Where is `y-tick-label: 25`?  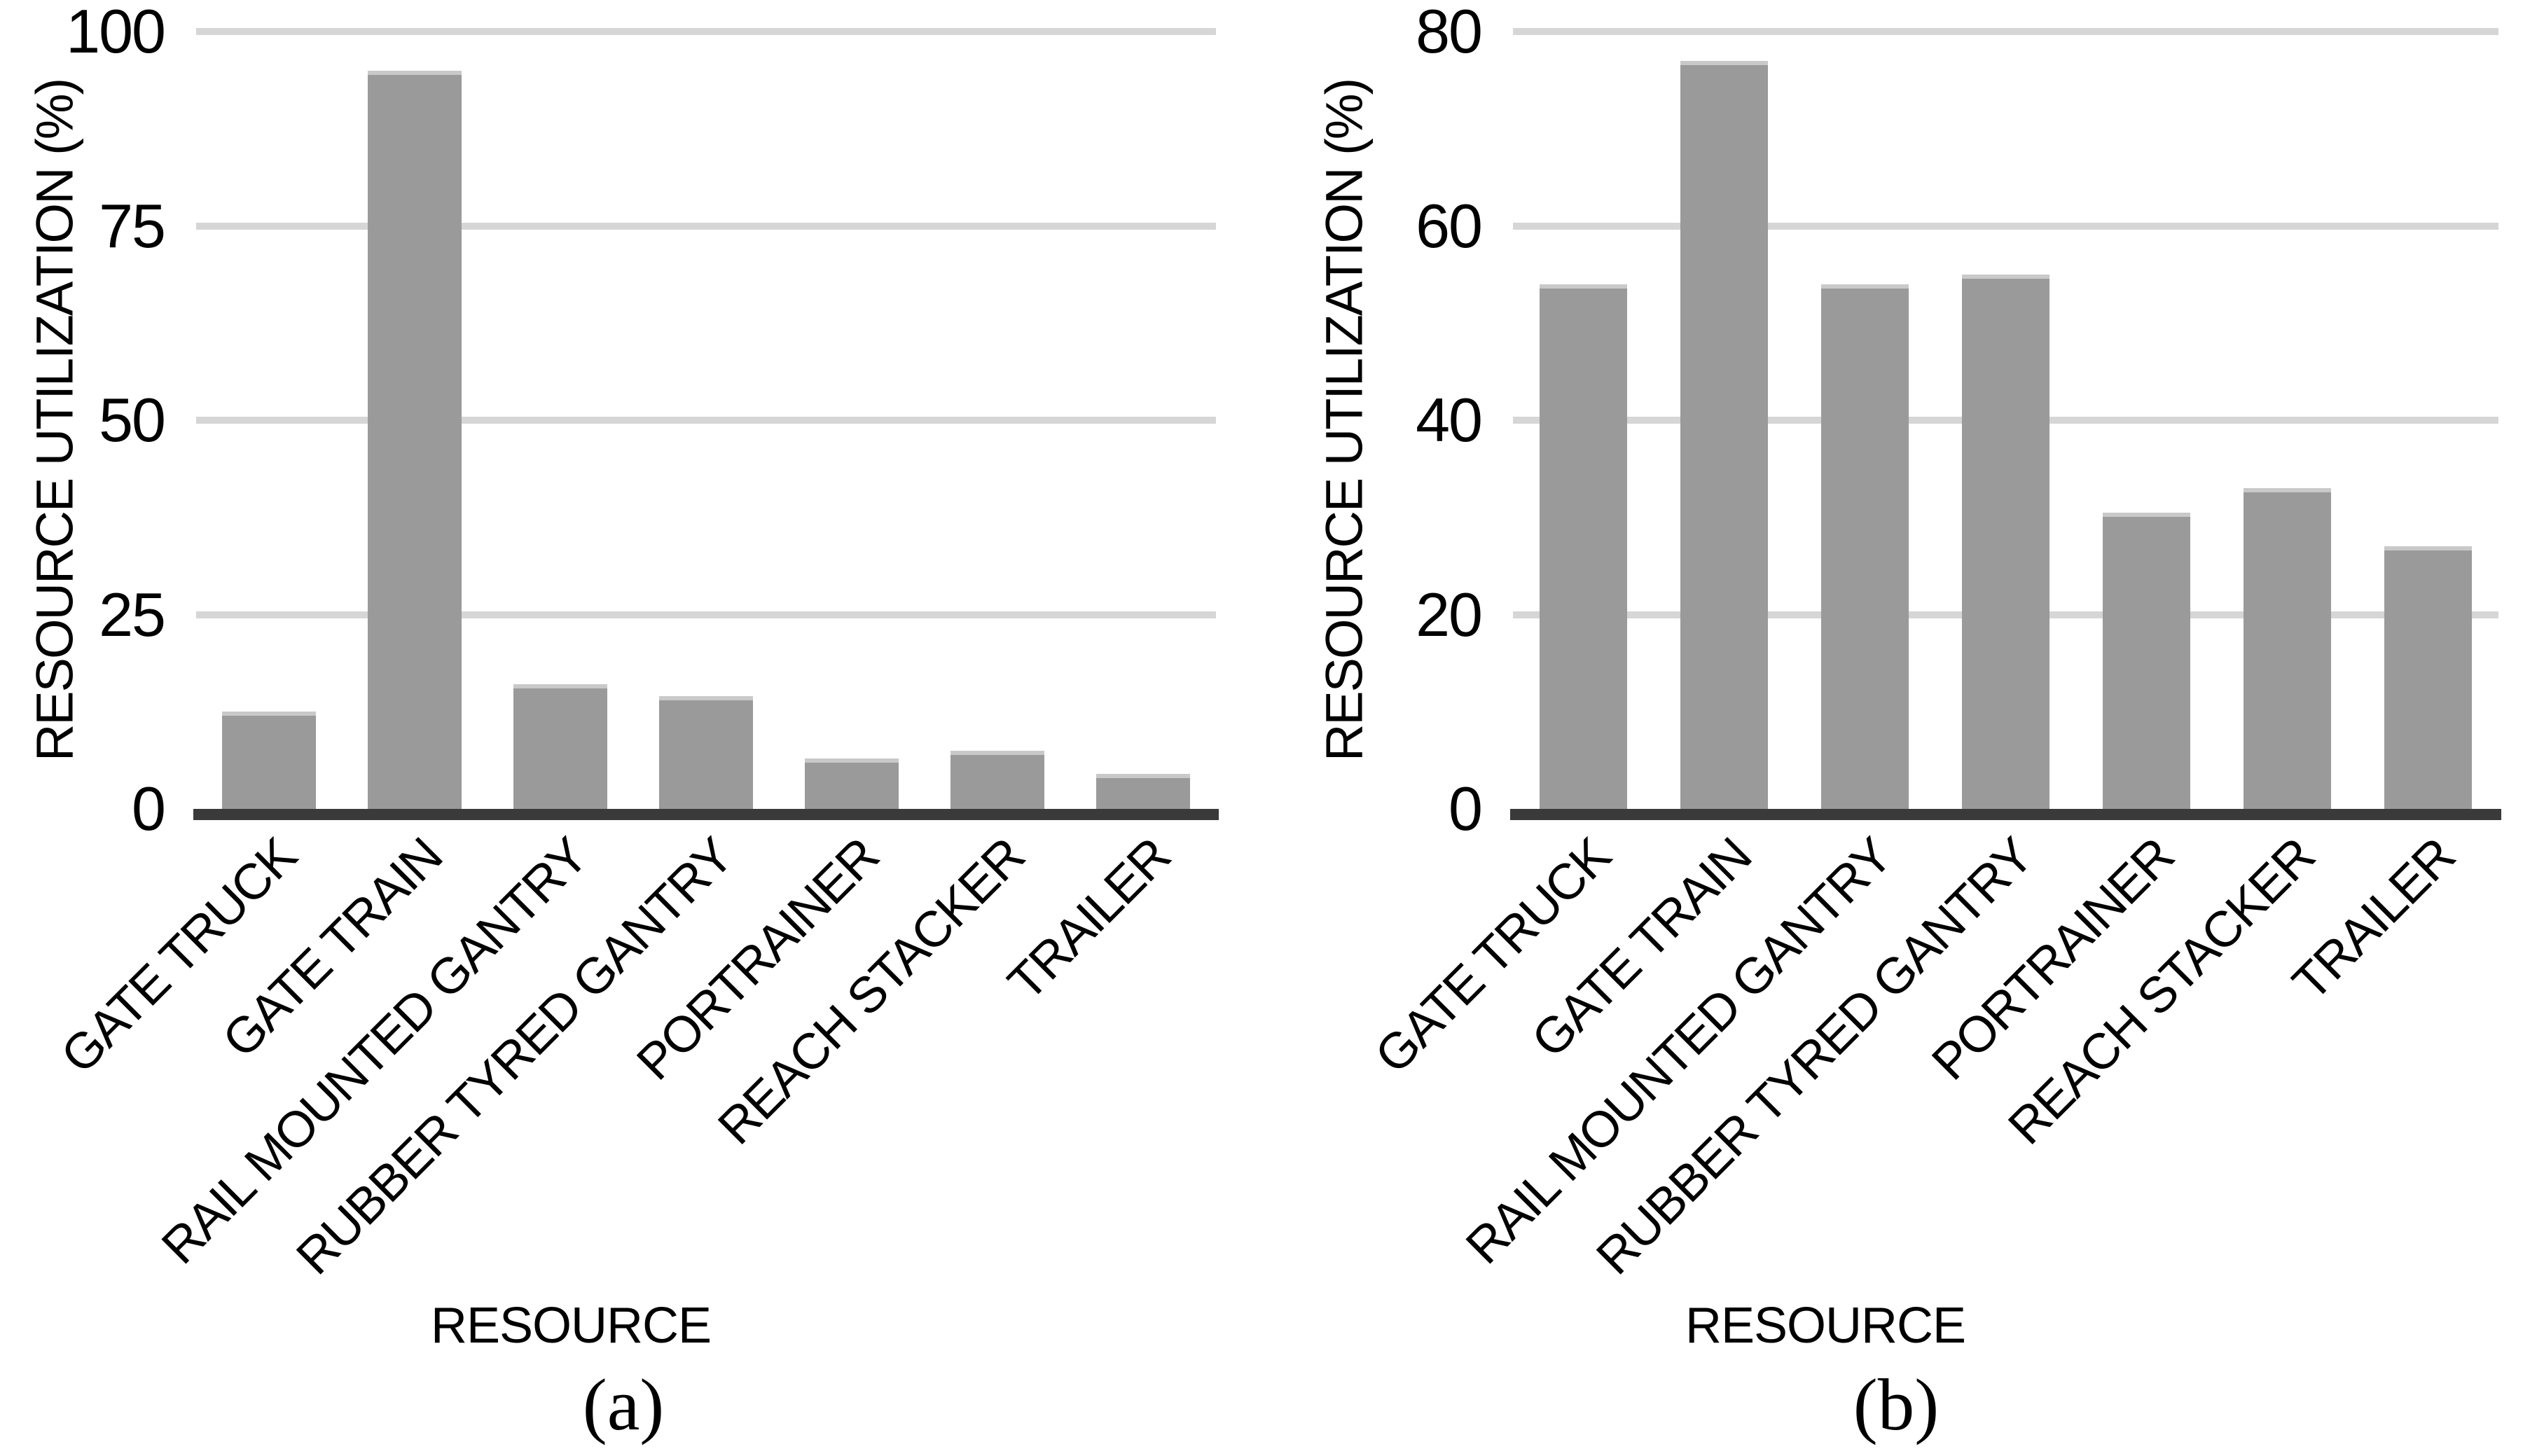
y-tick-label: 25 is located at coordinates (132, 614).